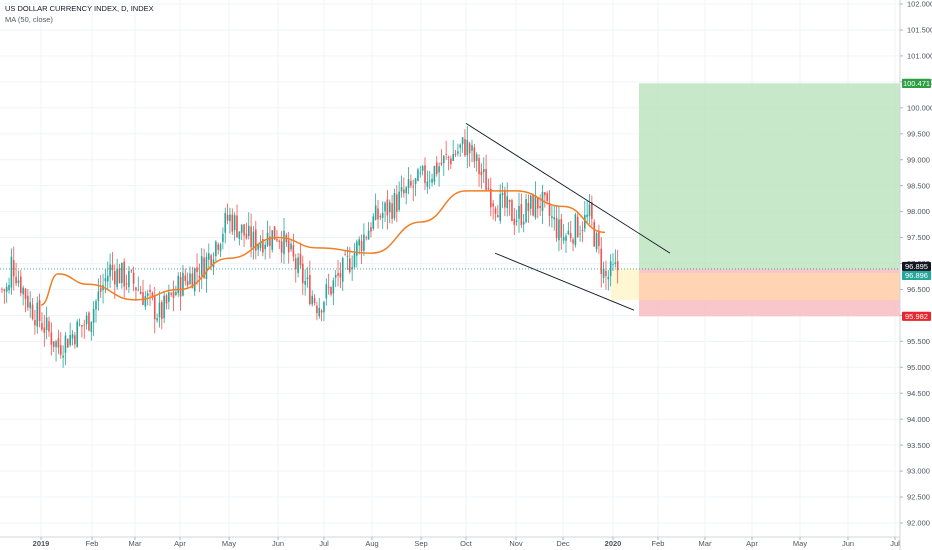 This screenshot has height=550, width=932. Describe the element at coordinates (918, 393) in the screenshot. I see `price-tick-label: 94.500` at that location.